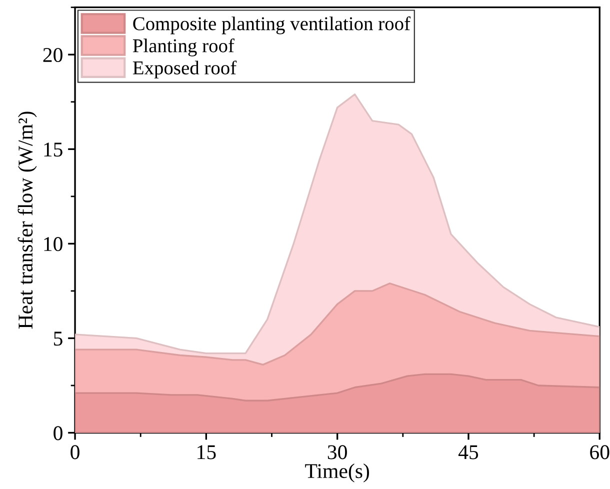 The image size is (610, 489). Describe the element at coordinates (27, 220) in the screenshot. I see `y-axis-title: Heat transfer flow (W/m²)` at that location.